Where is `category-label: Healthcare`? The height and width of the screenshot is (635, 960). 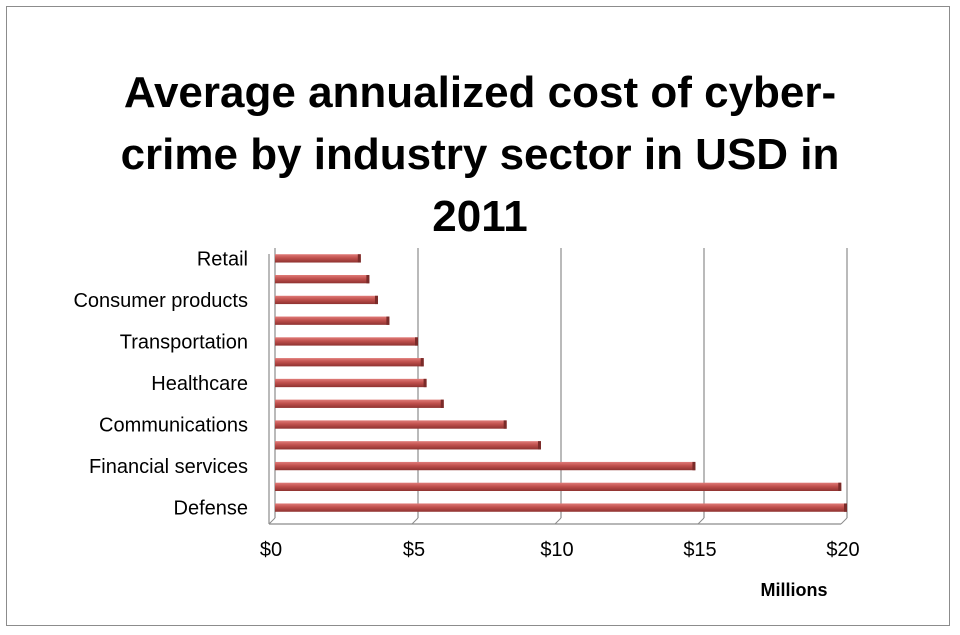 category-label: Healthcare is located at coordinates (199, 384).